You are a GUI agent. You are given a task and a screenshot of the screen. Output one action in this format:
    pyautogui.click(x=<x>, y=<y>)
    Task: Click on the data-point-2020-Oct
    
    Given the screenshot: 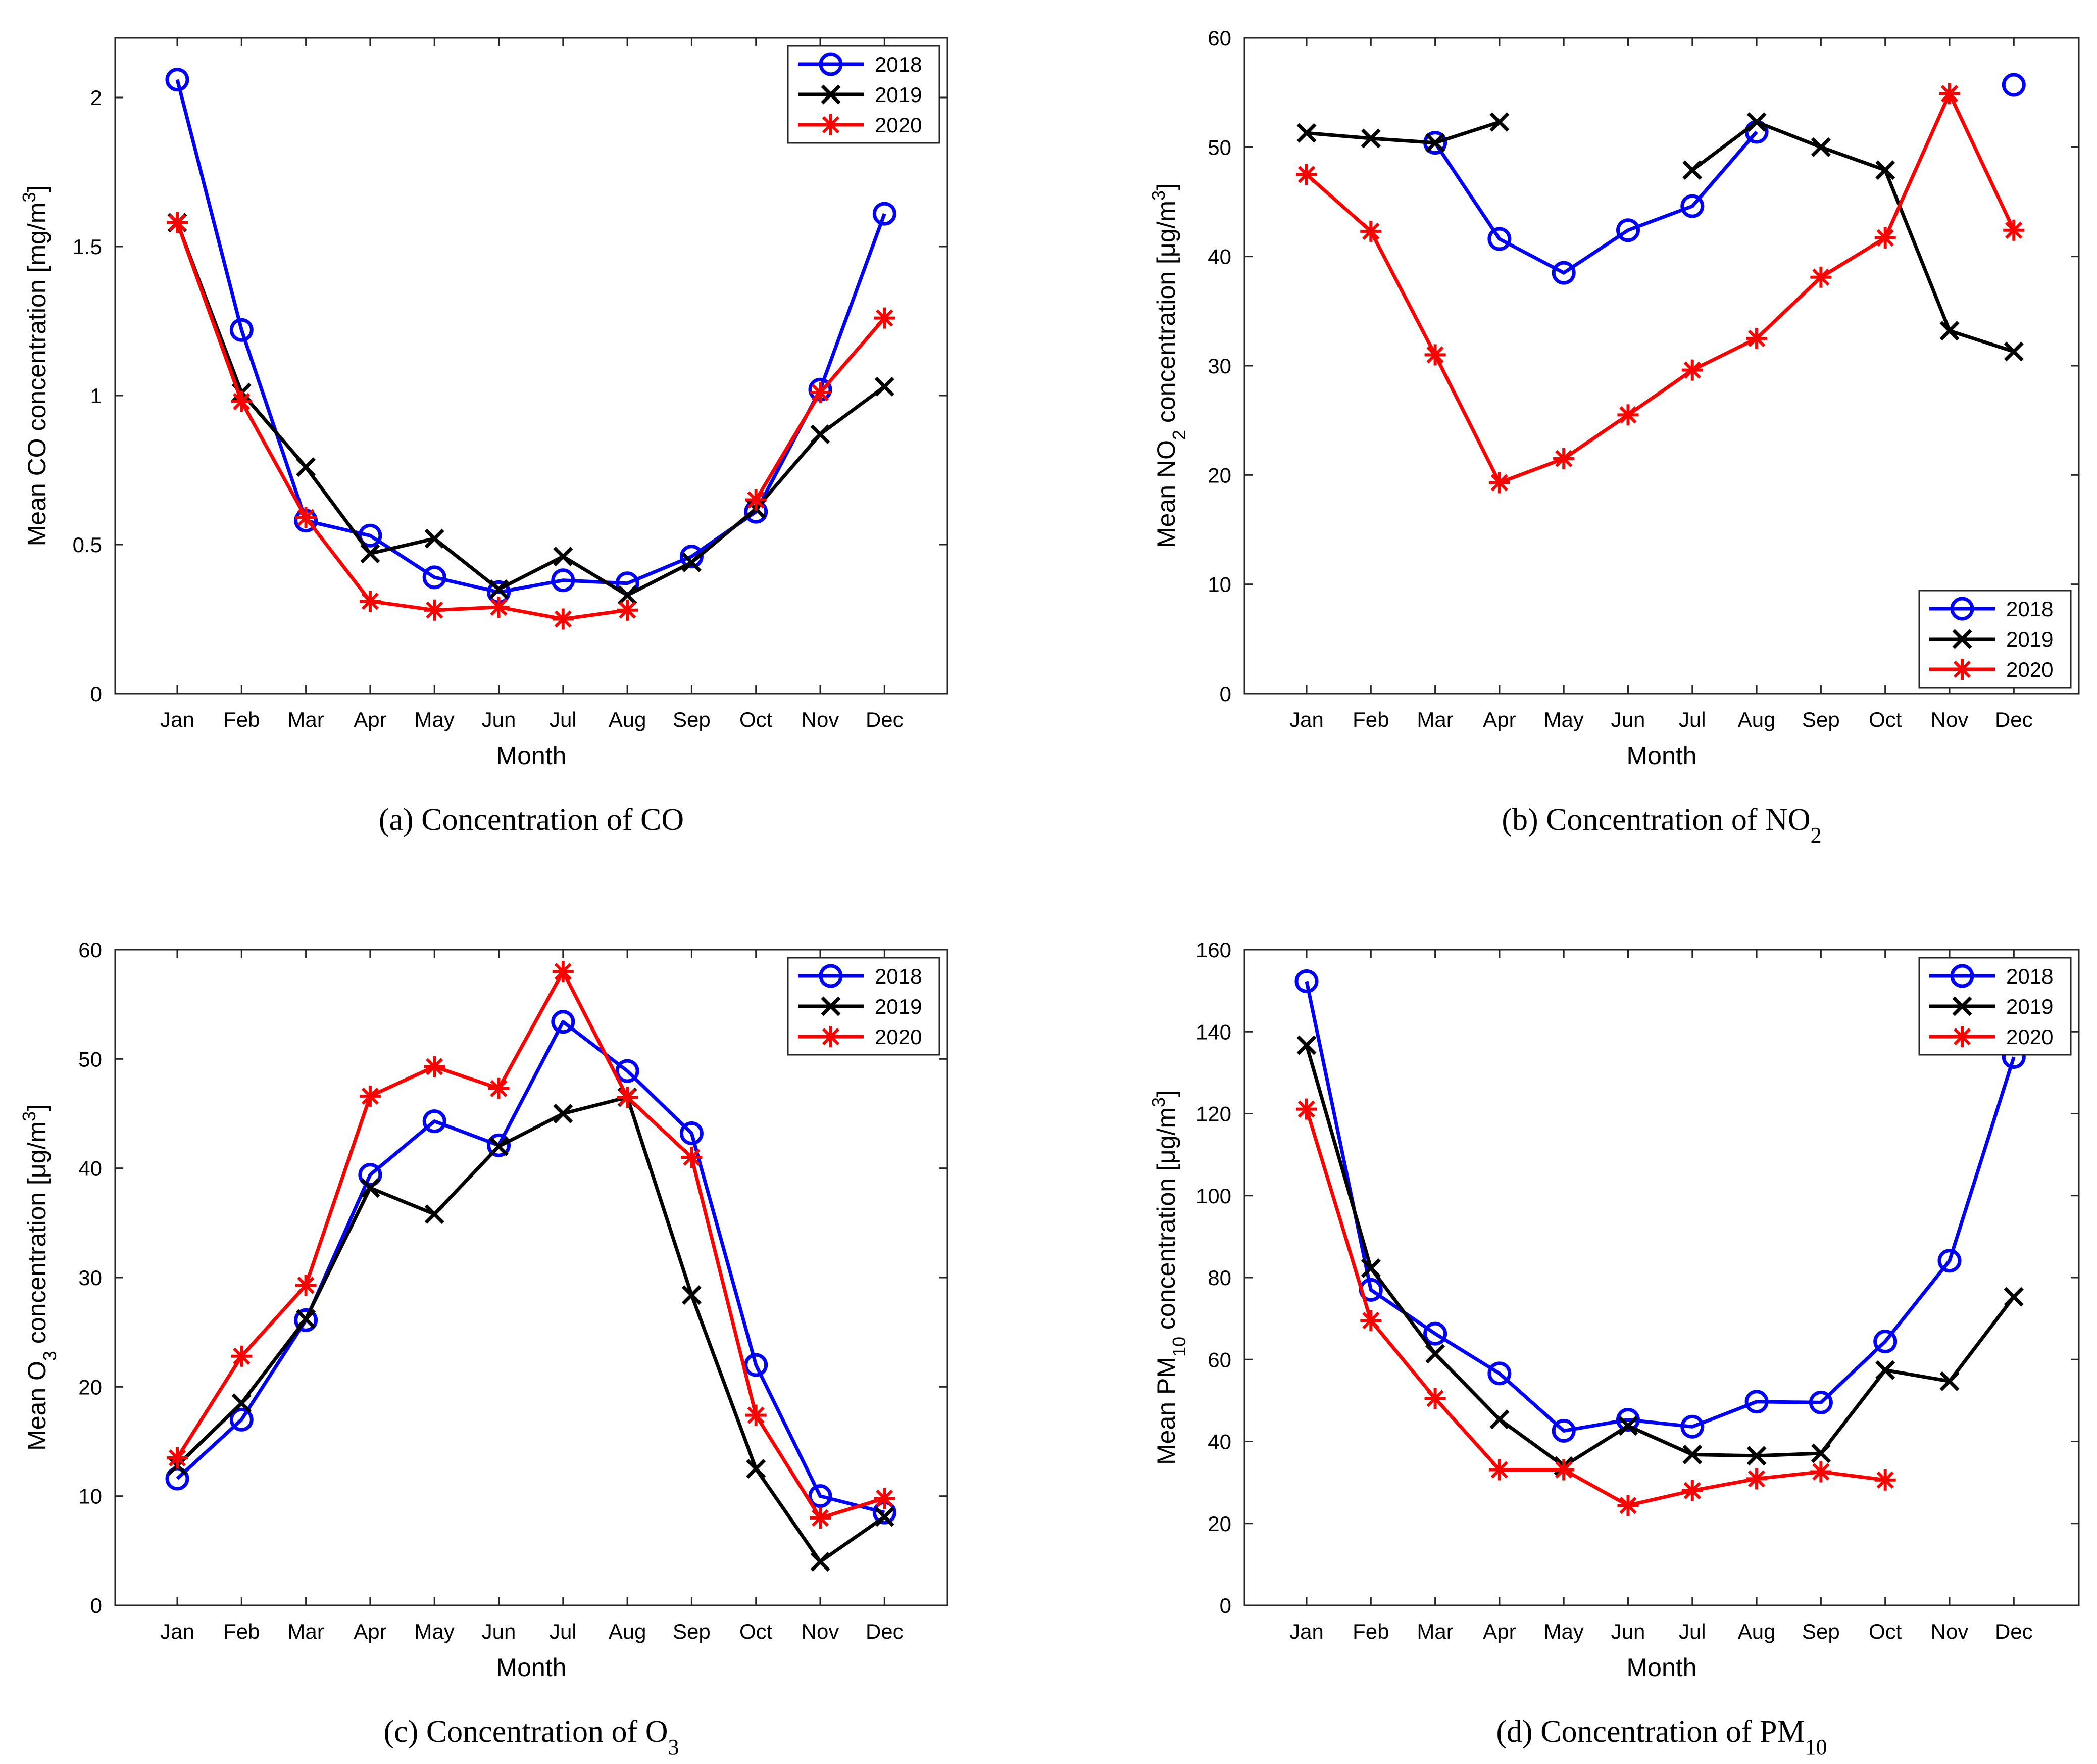 What is the action you would take?
    pyautogui.click(x=1885, y=1480)
    